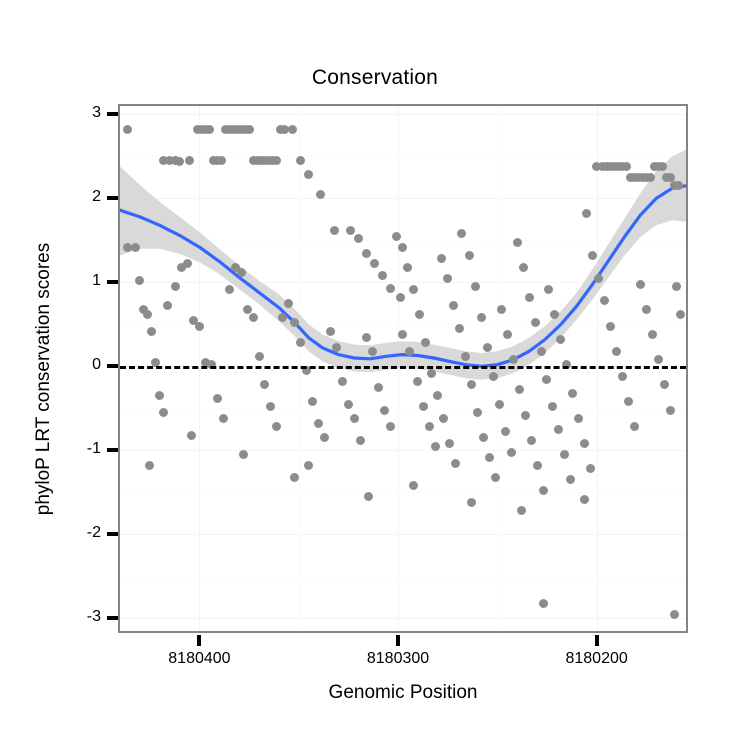  Describe the element at coordinates (96, 365) in the screenshot. I see `y-tick-label: 0` at that location.